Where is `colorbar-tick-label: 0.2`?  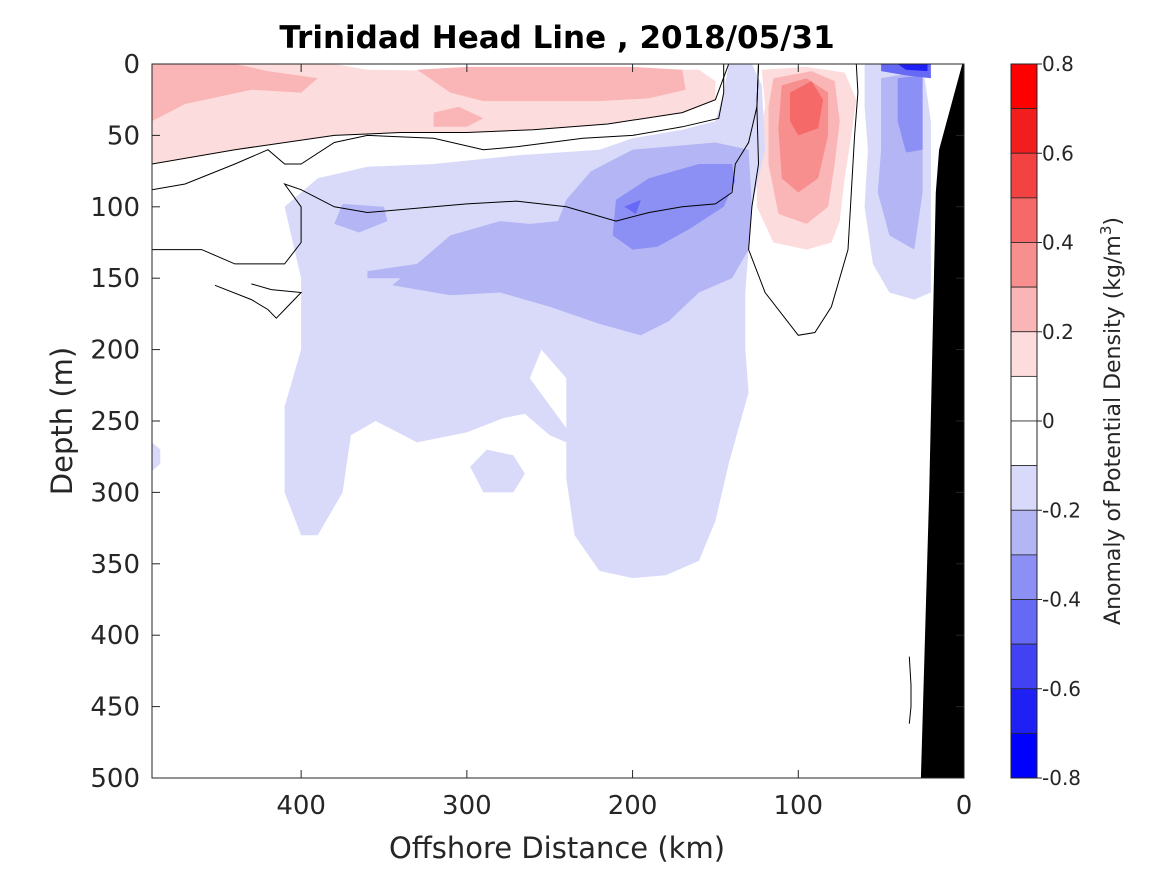 colorbar-tick-label: 0.2 is located at coordinates (1058, 332).